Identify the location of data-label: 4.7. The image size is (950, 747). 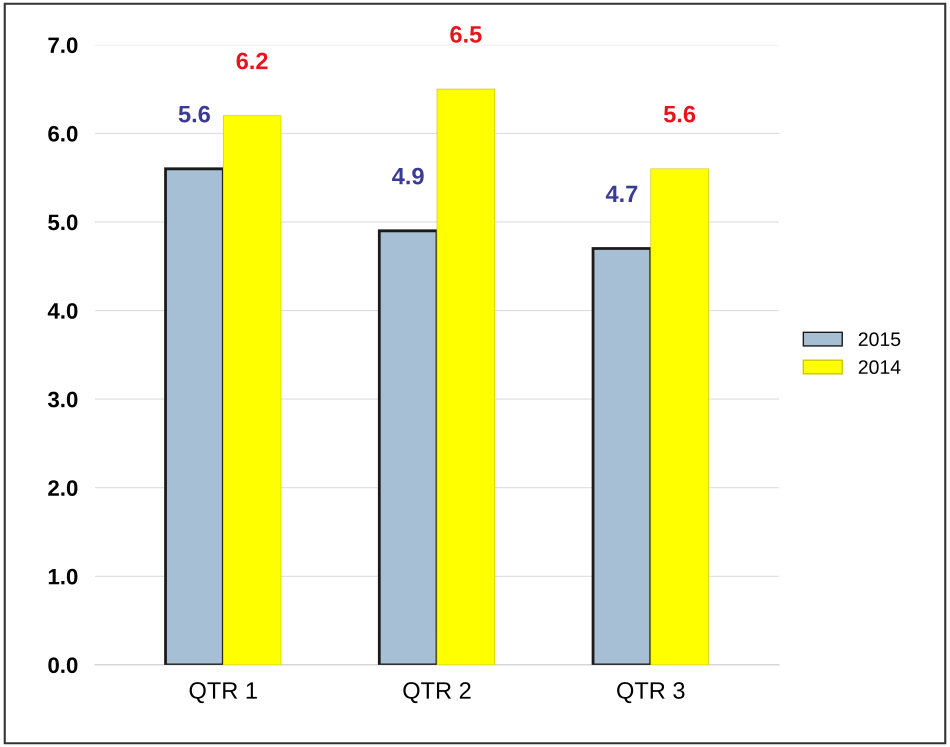
(622, 194).